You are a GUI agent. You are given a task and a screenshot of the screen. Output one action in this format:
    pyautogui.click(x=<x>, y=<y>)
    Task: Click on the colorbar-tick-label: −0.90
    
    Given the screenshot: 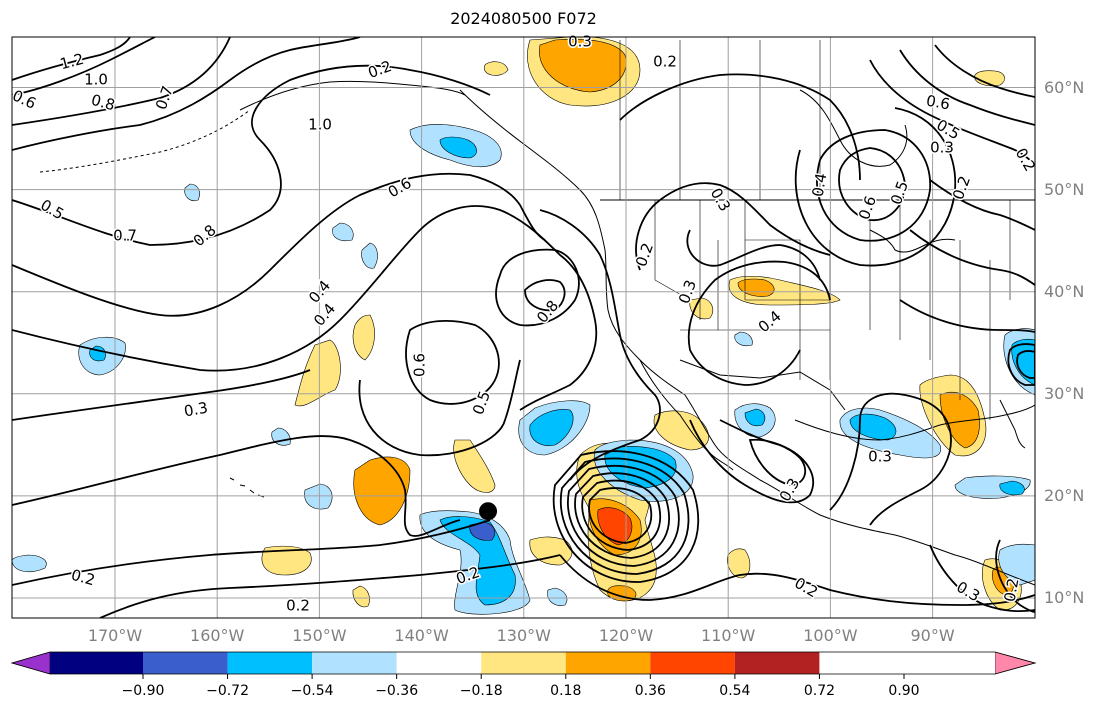 What is the action you would take?
    pyautogui.click(x=143, y=691)
    